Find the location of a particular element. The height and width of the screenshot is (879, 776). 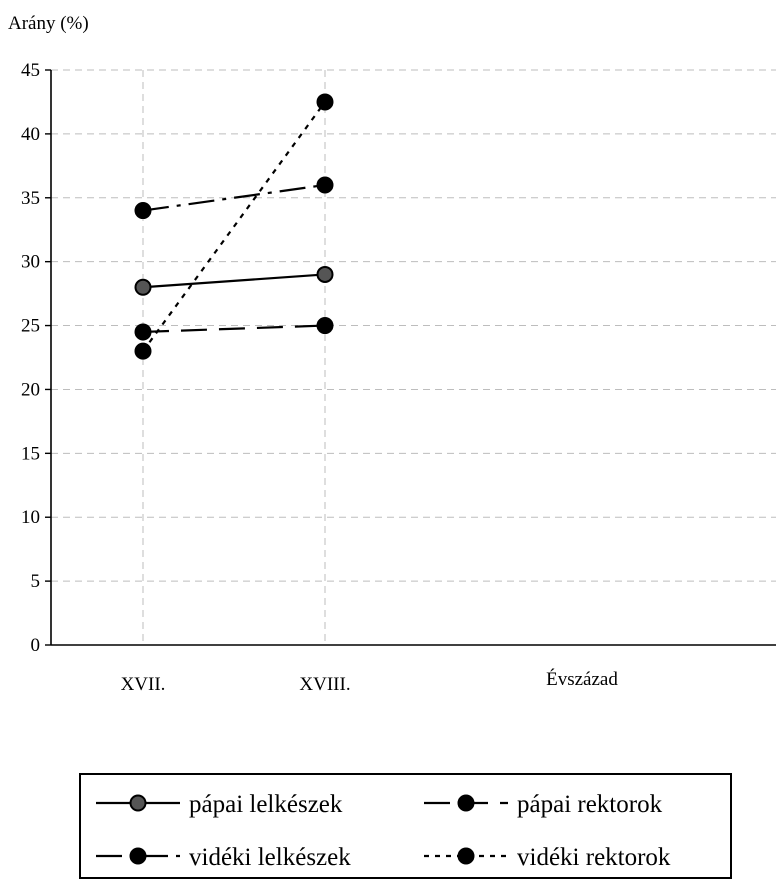

legend-item: vidéki rektorok is located at coordinates (547, 857).